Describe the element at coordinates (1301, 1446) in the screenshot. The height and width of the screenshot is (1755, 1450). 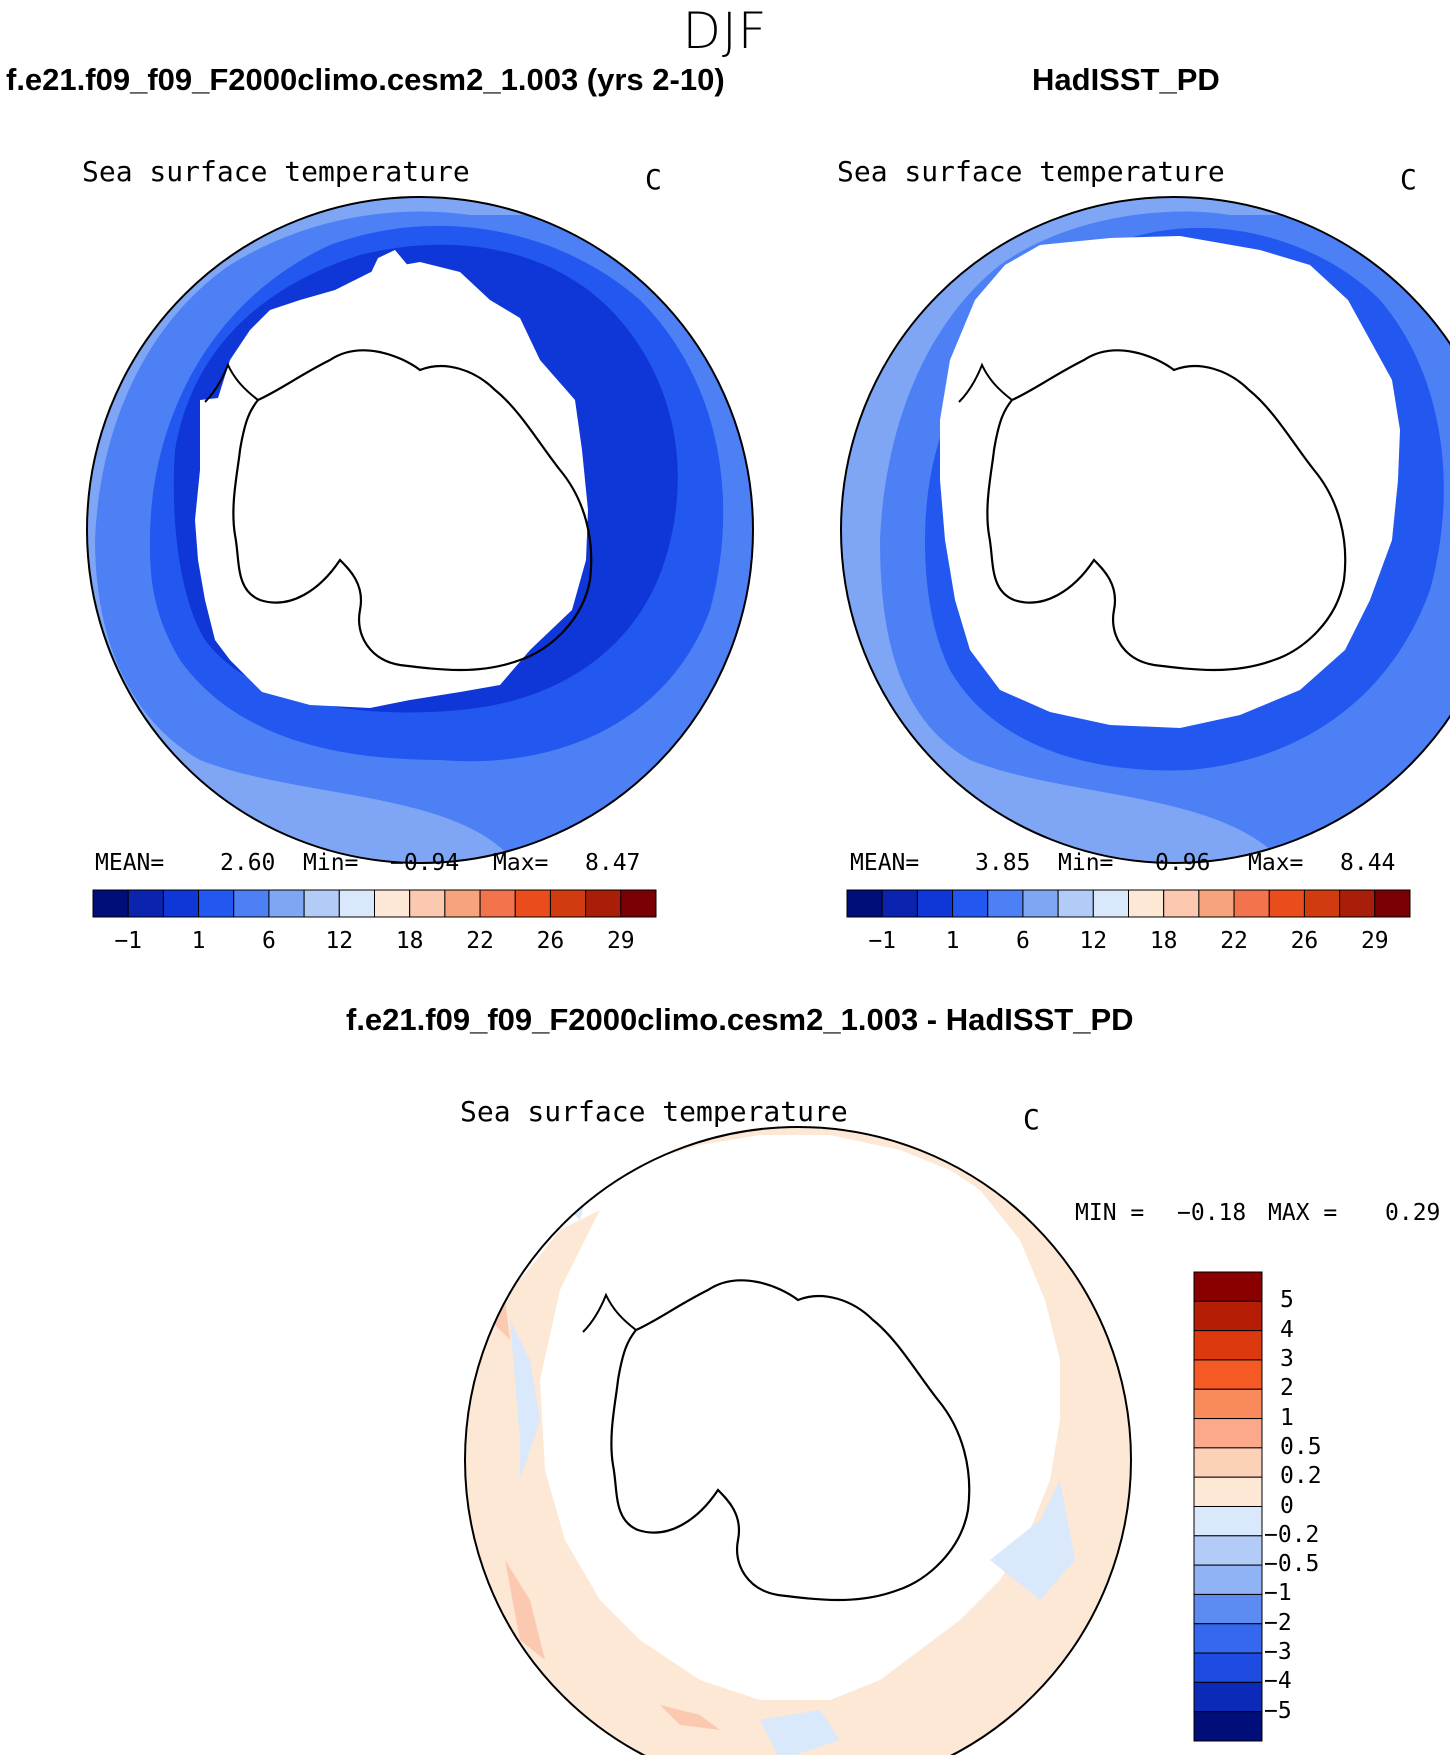
I see `colorbar-tick-label: 0.5` at that location.